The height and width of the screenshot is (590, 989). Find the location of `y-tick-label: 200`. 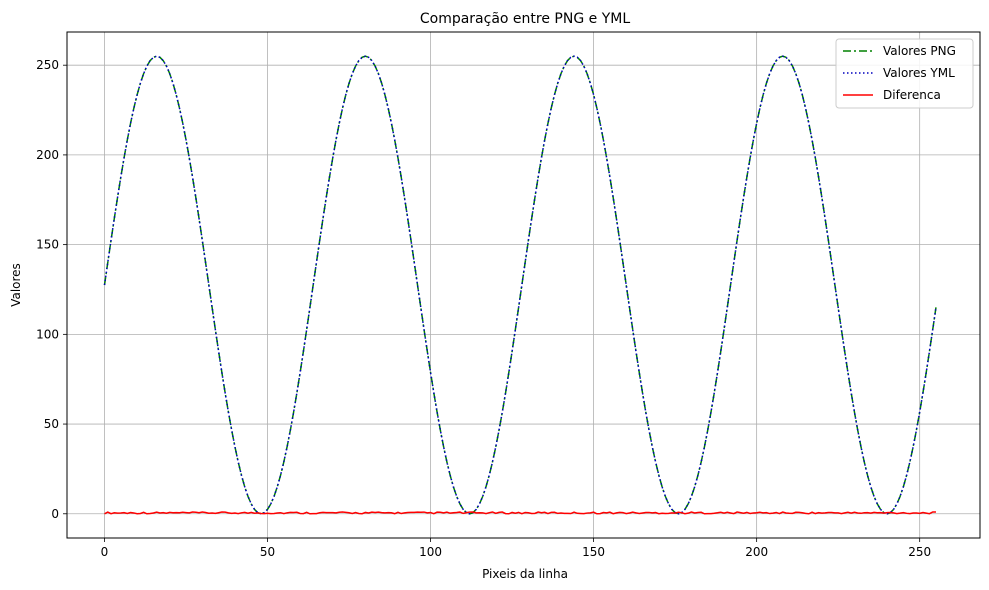

y-tick-label: 200 is located at coordinates (47, 155).